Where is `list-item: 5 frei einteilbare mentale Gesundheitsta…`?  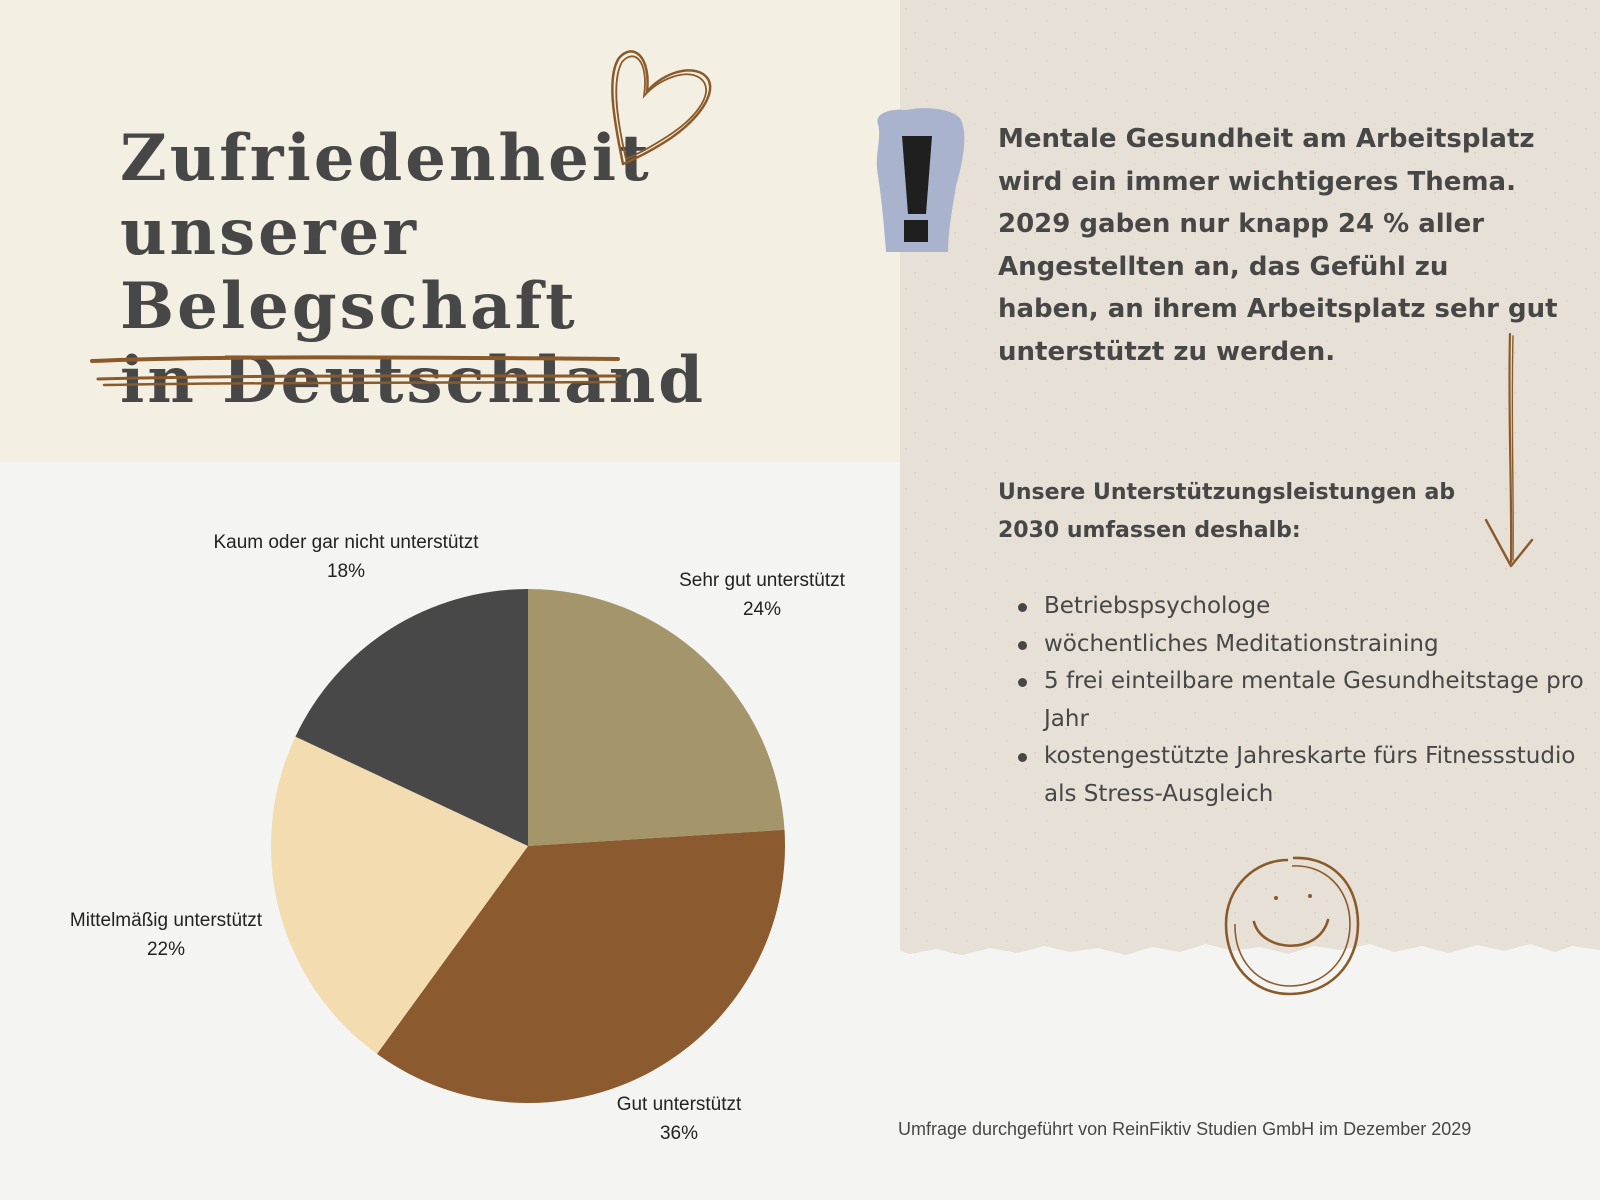
list-item: 5 frei einteilbare mentale Gesundheitsta… is located at coordinates (1309, 700).